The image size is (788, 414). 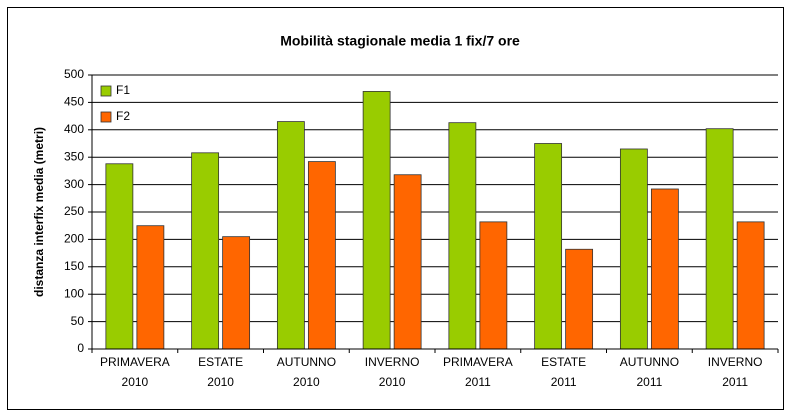 I want to click on legend-label: F1, so click(x=123, y=90).